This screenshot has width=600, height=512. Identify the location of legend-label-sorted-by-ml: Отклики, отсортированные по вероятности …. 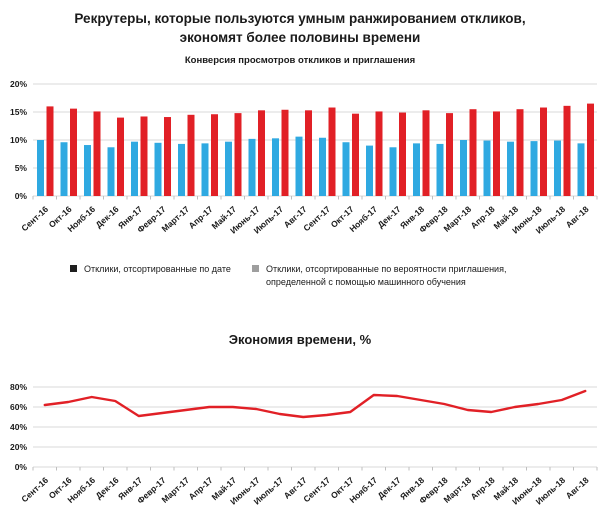
(386, 276).